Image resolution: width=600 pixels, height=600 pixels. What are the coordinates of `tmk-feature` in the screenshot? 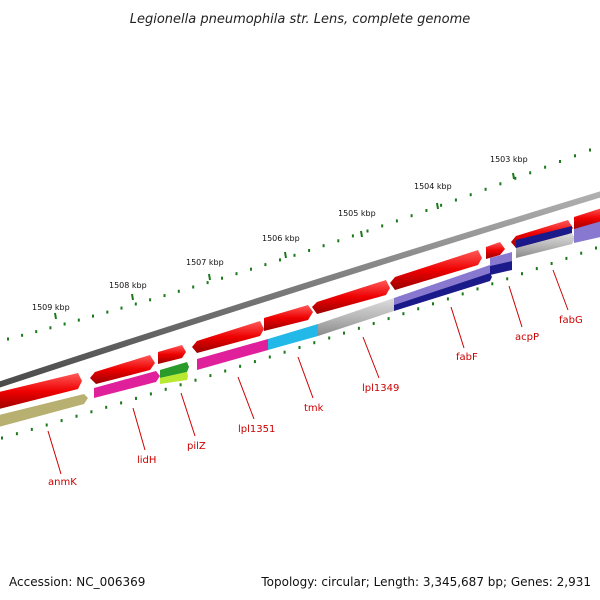 It's located at (295, 337).